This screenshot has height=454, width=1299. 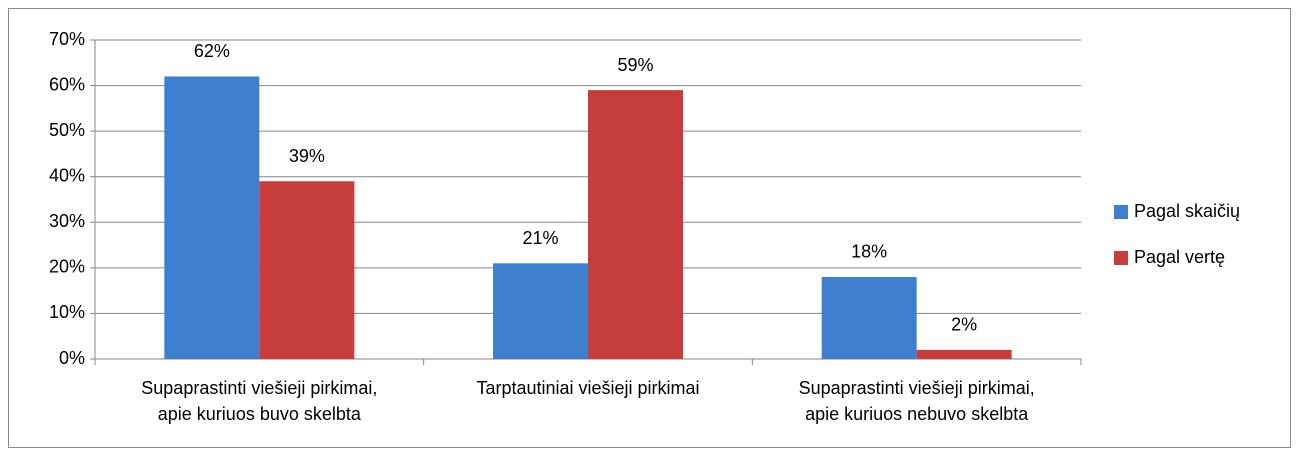 What do you see at coordinates (964, 325) in the screenshot?
I see `data-label: 2%` at bounding box center [964, 325].